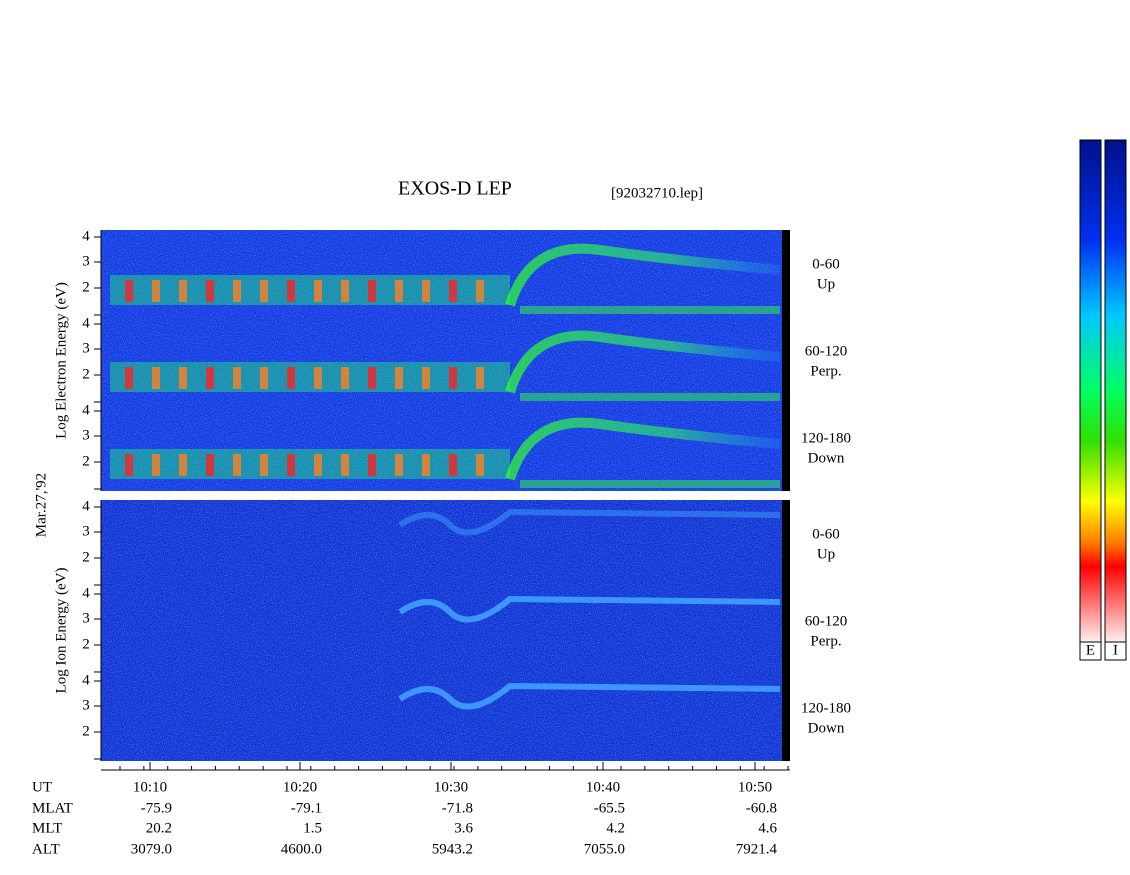 The image size is (1130, 875). Describe the element at coordinates (300, 787) in the screenshot. I see `x-tick-label: 10:20` at that location.